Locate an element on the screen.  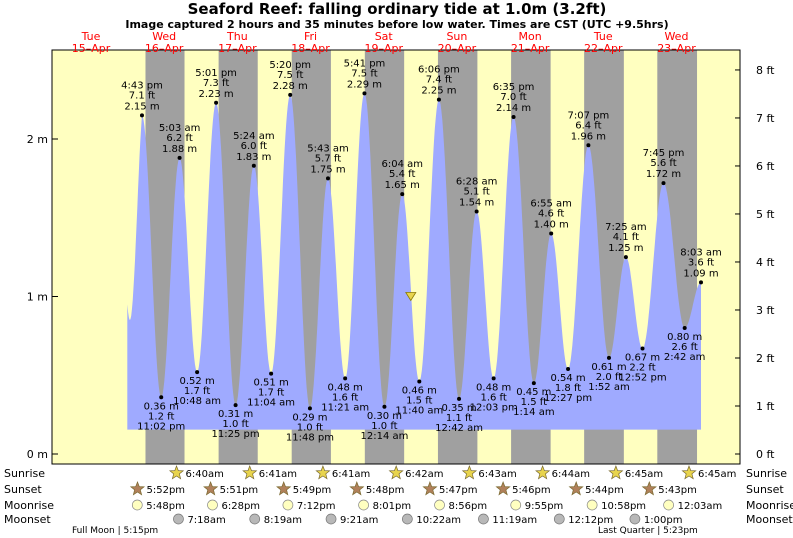
extreme-time-label: 7:25 am is located at coordinates (626, 227).